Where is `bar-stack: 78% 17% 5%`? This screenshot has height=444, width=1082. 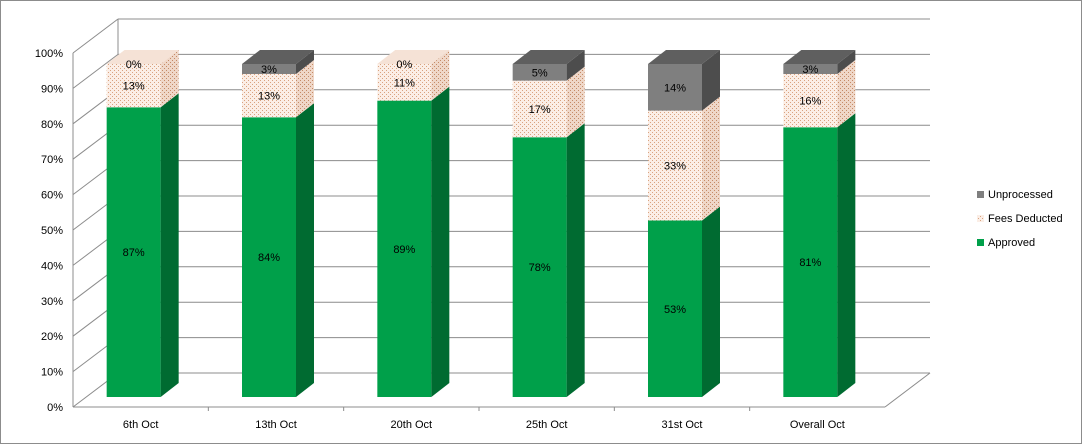
bar-stack: 78% 17% 5% is located at coordinates (548, 223).